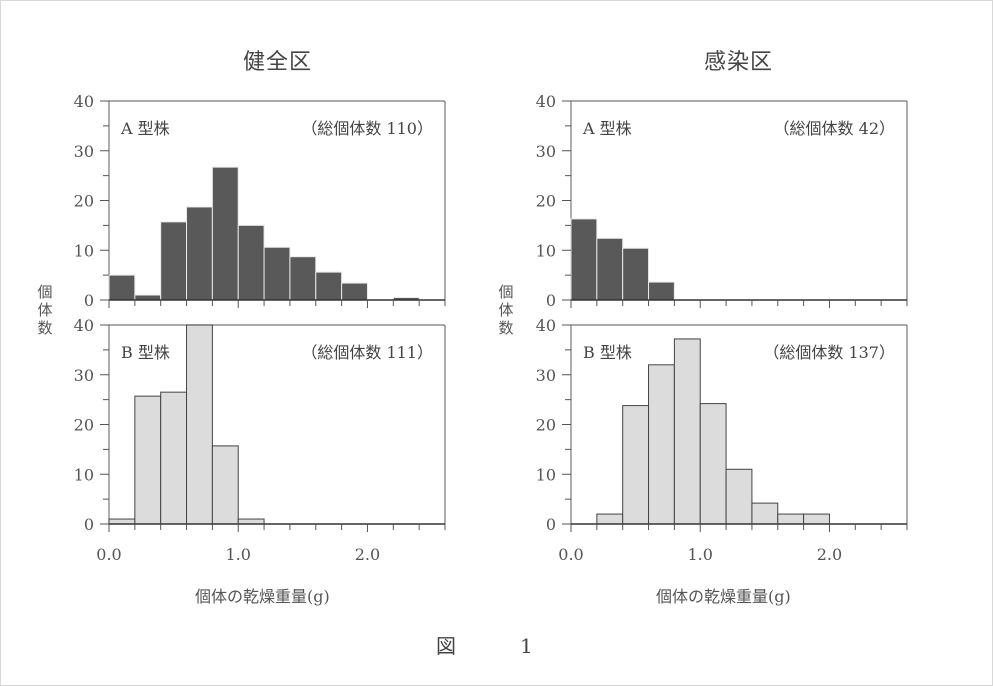 The width and height of the screenshot is (993, 686). What do you see at coordinates (367, 128) in the screenshot?
I see `total-count-label: （総個体数 110）` at bounding box center [367, 128].